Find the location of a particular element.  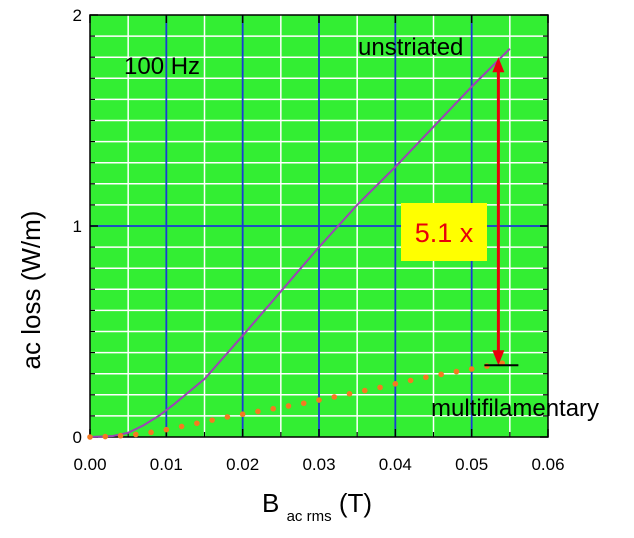

y-tick-label: 0 is located at coordinates (77, 437).